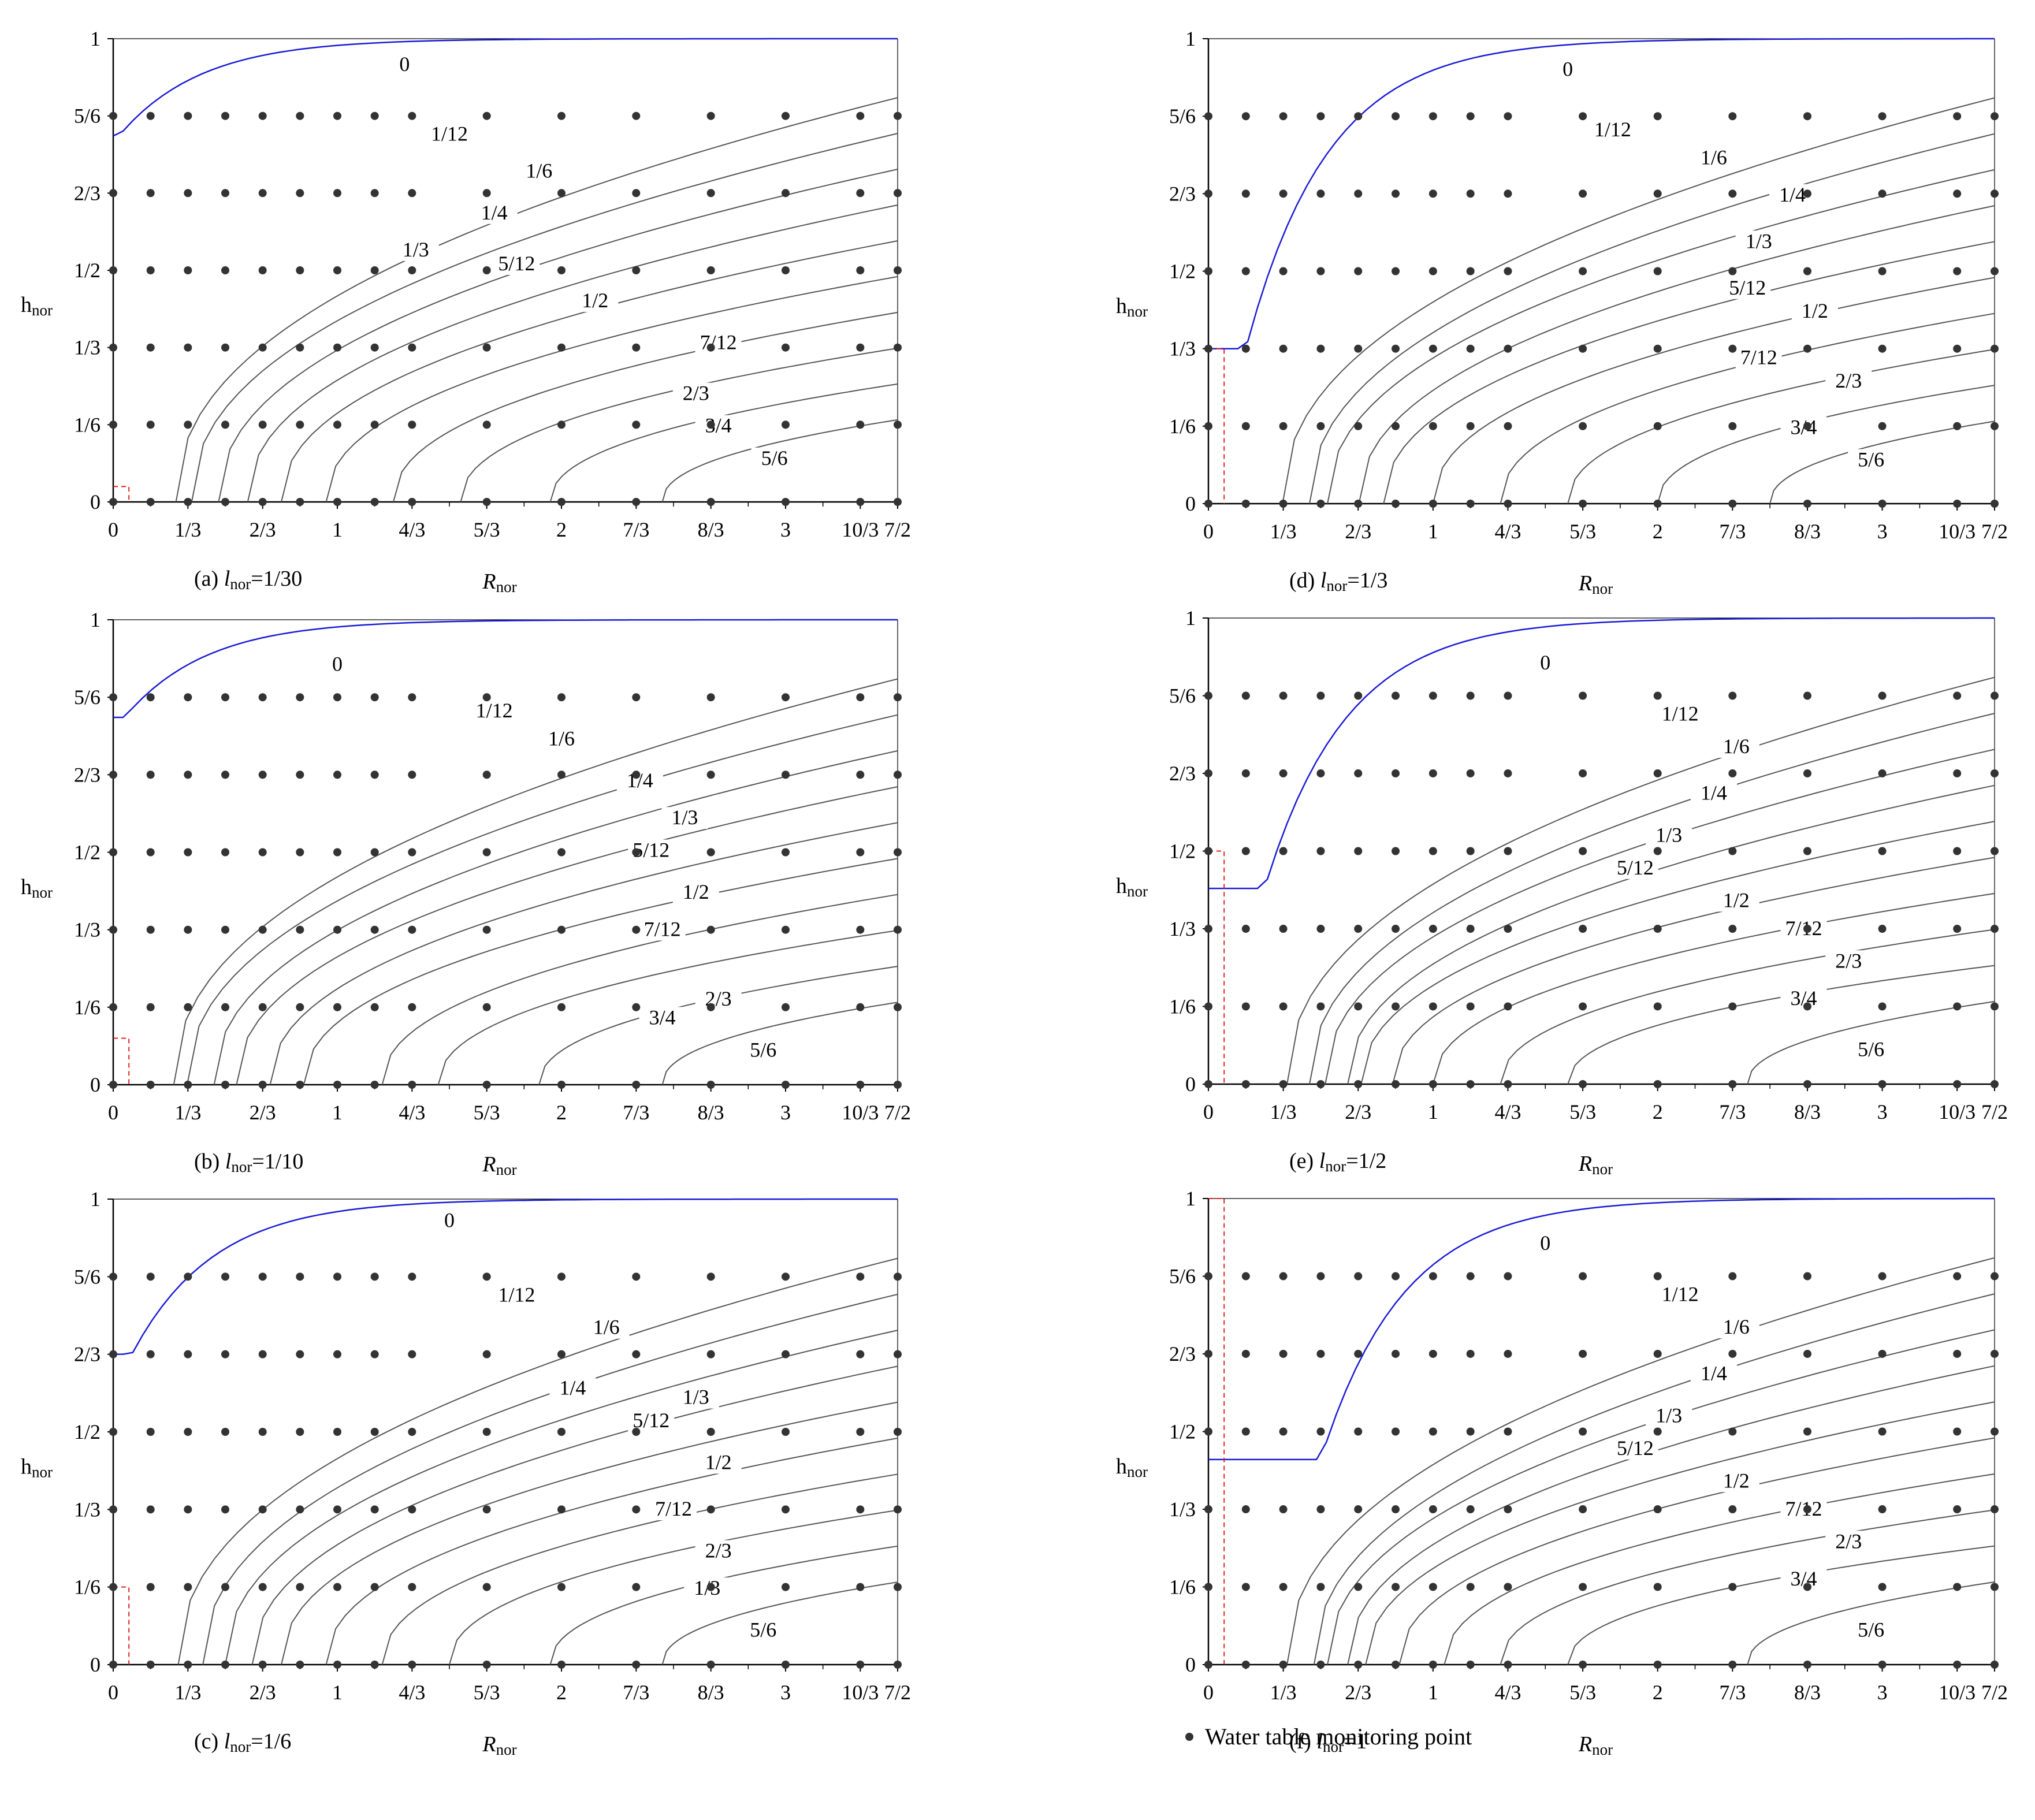  Describe the element at coordinates (1568, 69) in the screenshot. I see `phreatic-label-bg` at that location.